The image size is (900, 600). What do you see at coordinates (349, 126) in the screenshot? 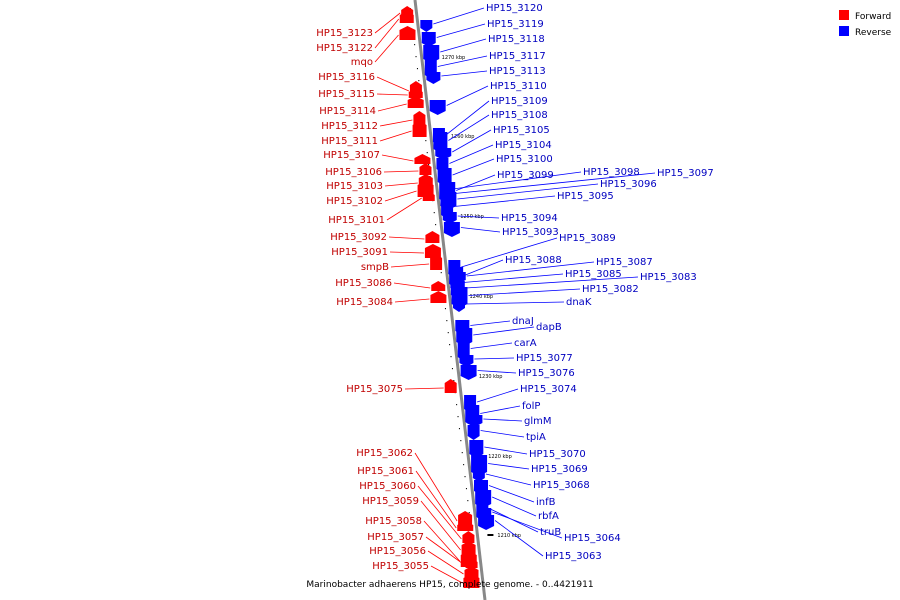
I see `forward-gene-label: HP15_3112` at bounding box center [349, 126].